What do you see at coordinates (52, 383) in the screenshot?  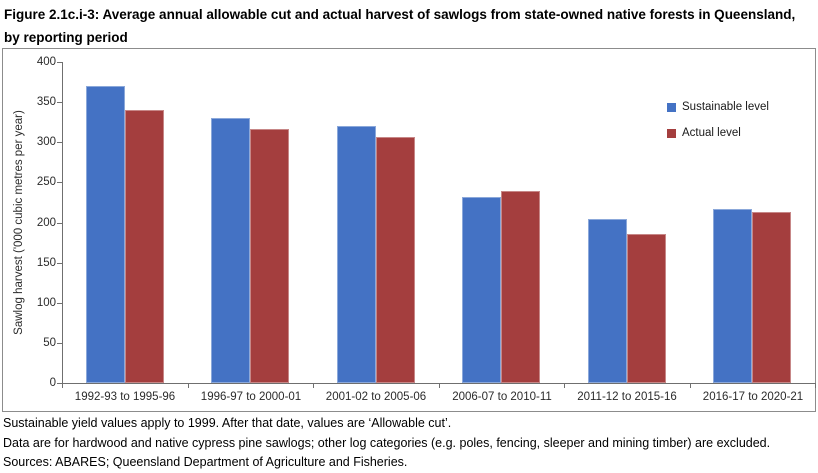 I see `y-tick-label: 0` at bounding box center [52, 383].